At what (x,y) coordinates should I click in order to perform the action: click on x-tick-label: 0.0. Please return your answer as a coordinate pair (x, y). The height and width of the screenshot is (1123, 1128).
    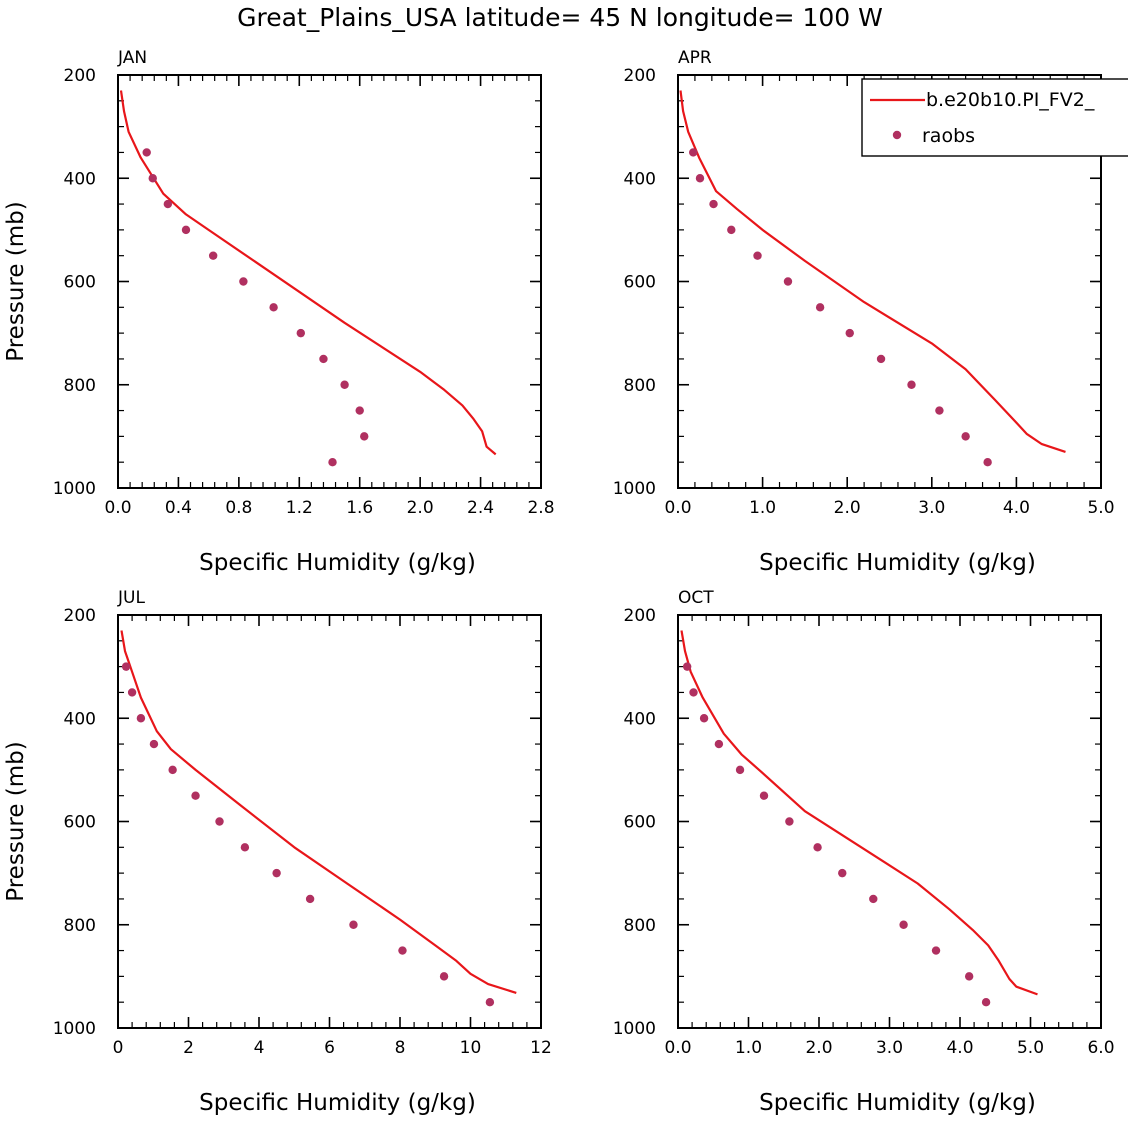
    Looking at the image, I should click on (677, 1048).